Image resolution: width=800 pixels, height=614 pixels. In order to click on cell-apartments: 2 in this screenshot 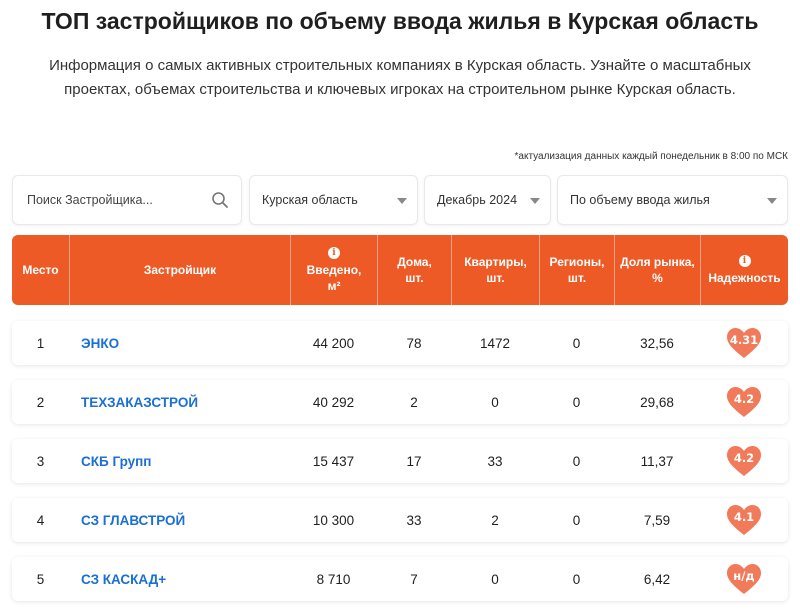, I will do `click(495, 520)`.